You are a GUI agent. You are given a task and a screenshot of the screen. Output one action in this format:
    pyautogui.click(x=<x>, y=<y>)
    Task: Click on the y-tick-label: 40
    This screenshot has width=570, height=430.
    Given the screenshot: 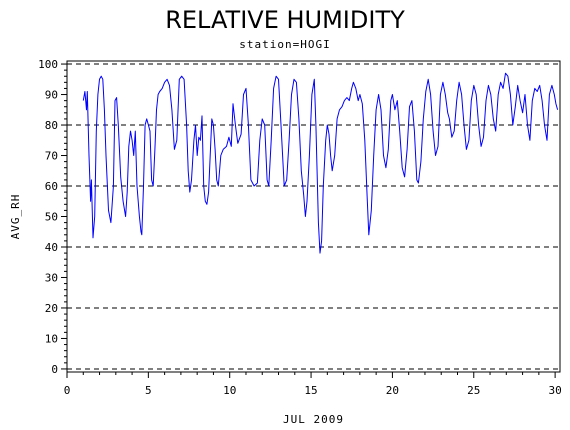 What is the action you would take?
    pyautogui.click(x=51, y=247)
    